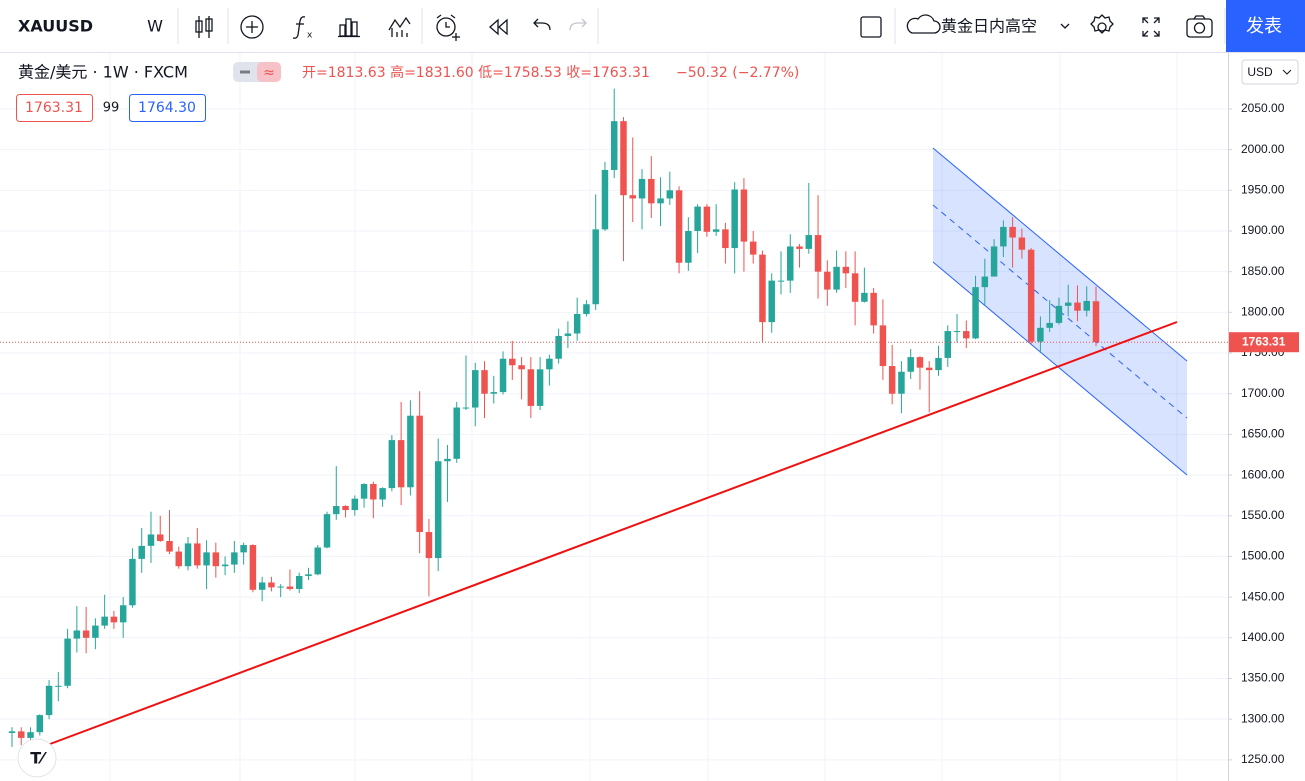  I want to click on bid-box, so click(54, 108).